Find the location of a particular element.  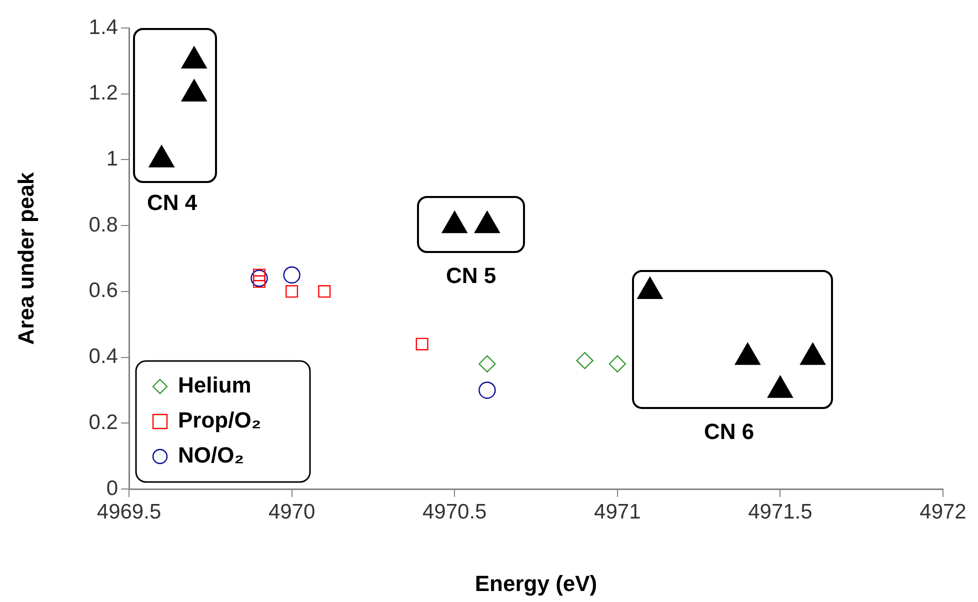

x-tick-label: 4972 is located at coordinates (943, 512).